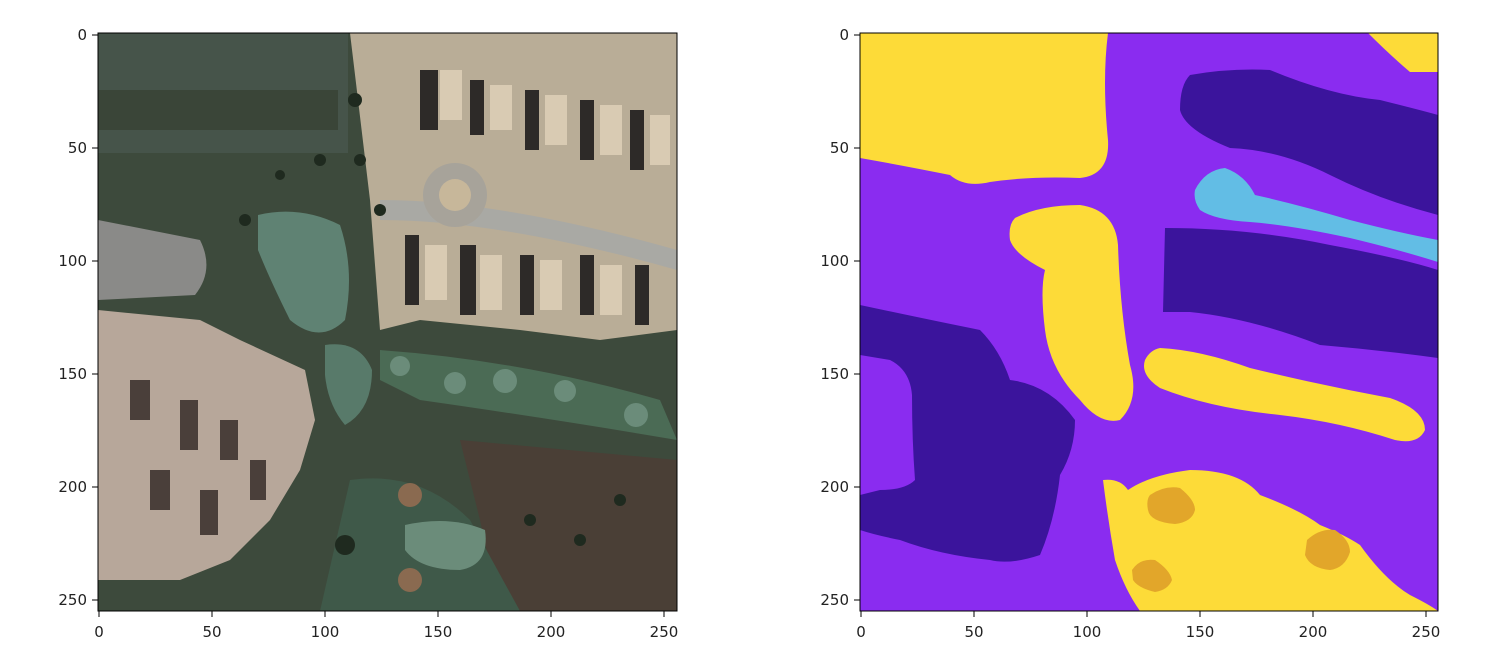 The width and height of the screenshot is (1496, 660). I want to click on segmentation-y-tick-labels: 0 50 100 150 200 250, so click(834, 317).